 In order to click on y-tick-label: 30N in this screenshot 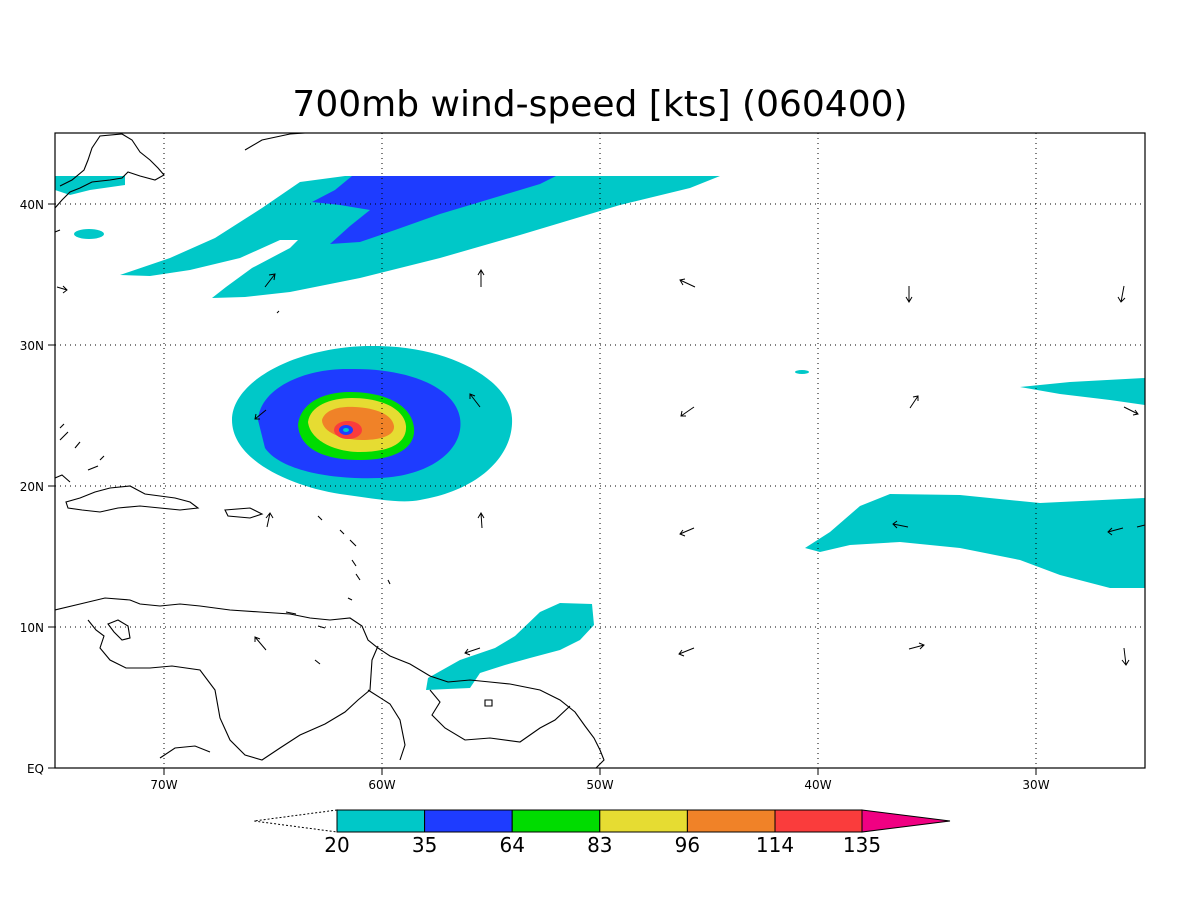, I will do `click(32, 346)`.